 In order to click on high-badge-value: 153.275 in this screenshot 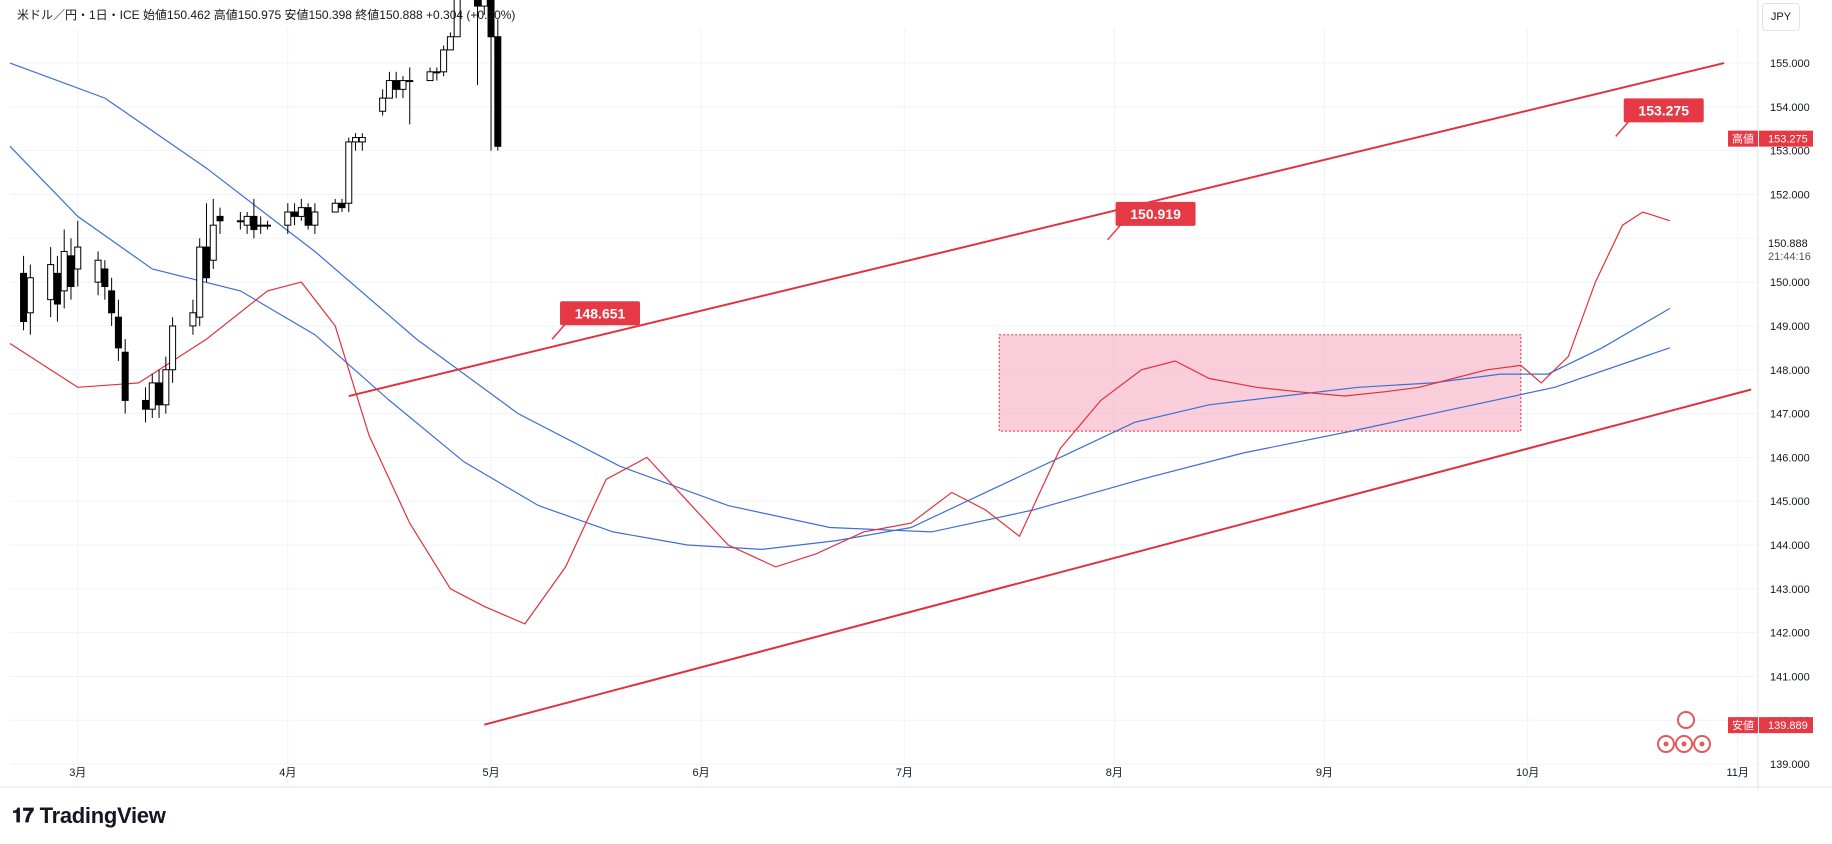, I will do `click(1788, 140)`.